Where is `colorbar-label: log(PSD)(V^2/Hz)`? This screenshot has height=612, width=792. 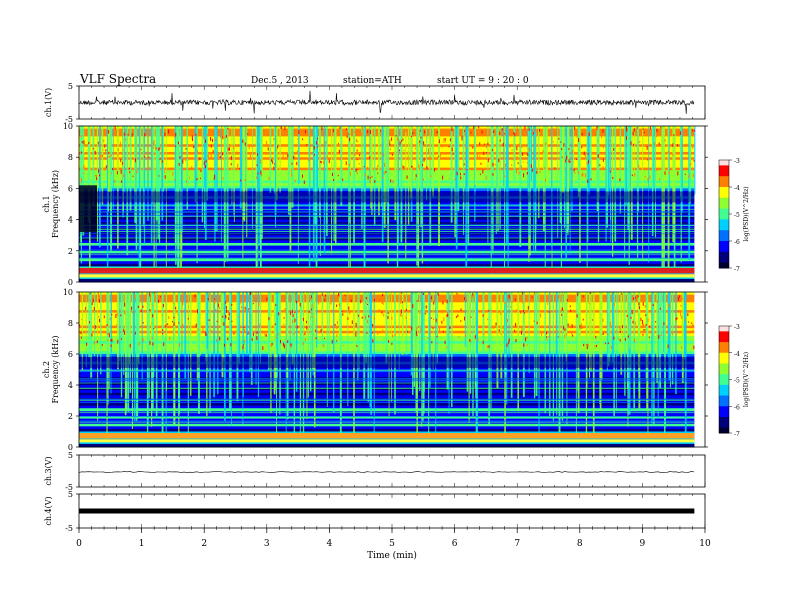
colorbar-label: log(PSD)(V^2/Hz) is located at coordinates (746, 379).